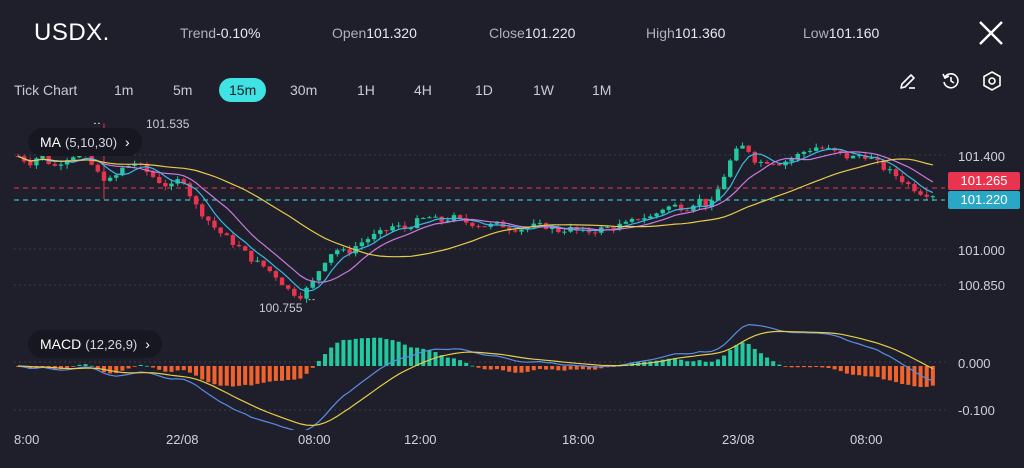  What do you see at coordinates (908, 81) in the screenshot?
I see `pencil-icon` at bounding box center [908, 81].